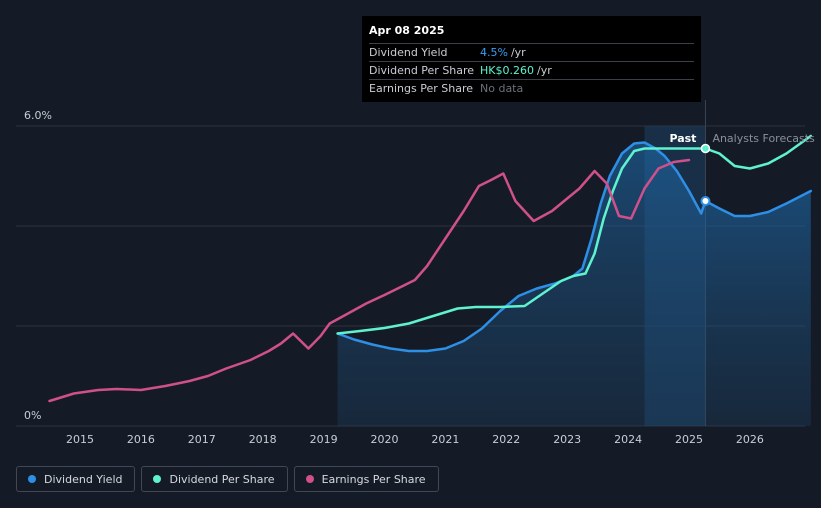 Image resolution: width=821 pixels, height=508 pixels. What do you see at coordinates (408, 52) in the screenshot?
I see `tooltip-label: Dividend Yield` at bounding box center [408, 52].